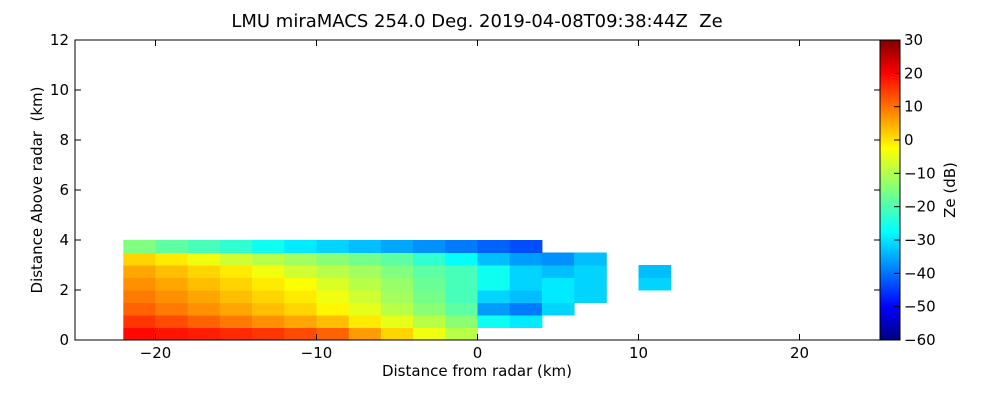  What do you see at coordinates (59, 90) in the screenshot?
I see `y-tick-label: 10` at bounding box center [59, 90].